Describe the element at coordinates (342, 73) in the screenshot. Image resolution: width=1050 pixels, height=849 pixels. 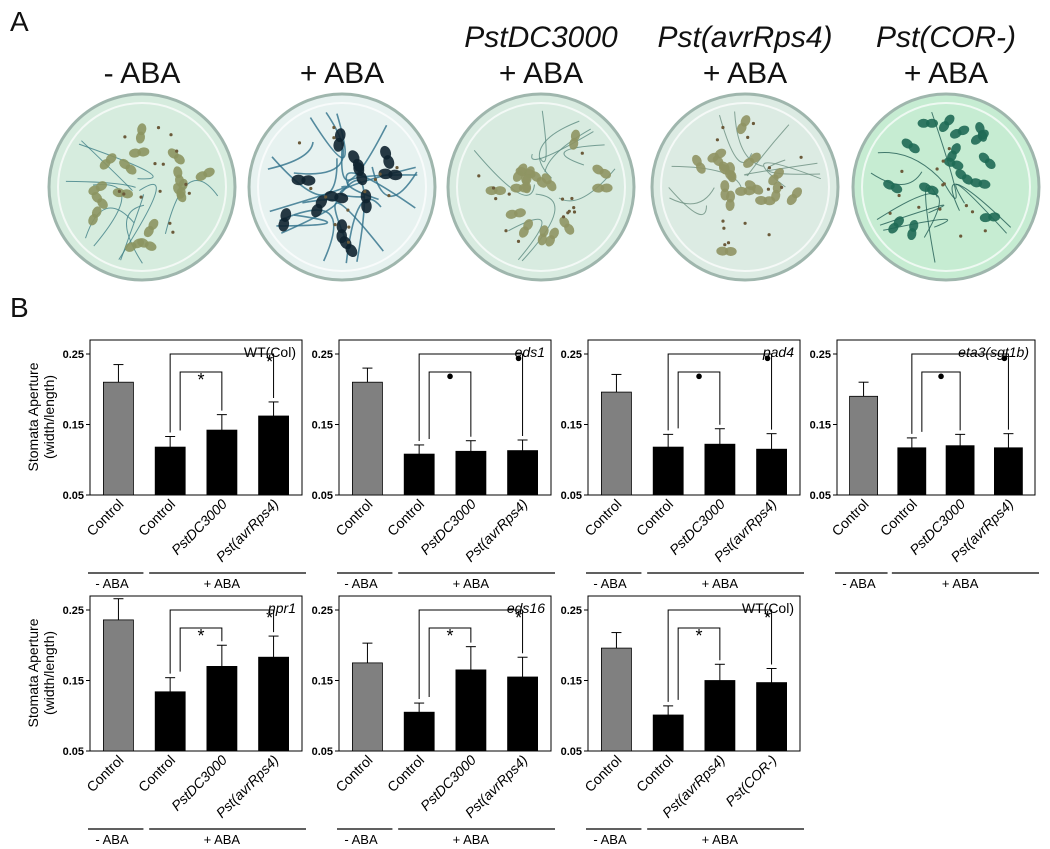
I see `plate-label-2-line2: + ABA` at that location.